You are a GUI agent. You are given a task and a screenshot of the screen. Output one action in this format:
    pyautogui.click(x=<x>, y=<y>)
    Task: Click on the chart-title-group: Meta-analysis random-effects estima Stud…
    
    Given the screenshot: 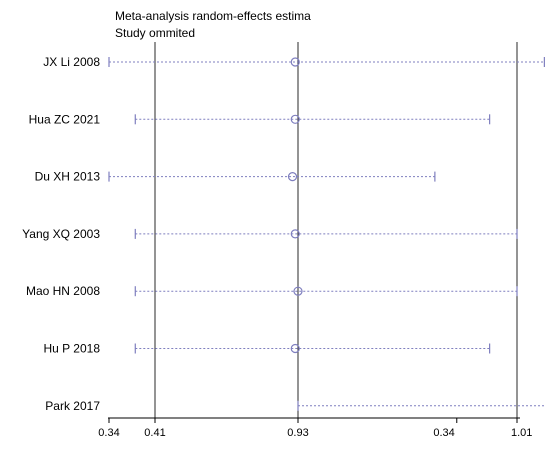 What is the action you would take?
    pyautogui.click(x=213, y=24)
    